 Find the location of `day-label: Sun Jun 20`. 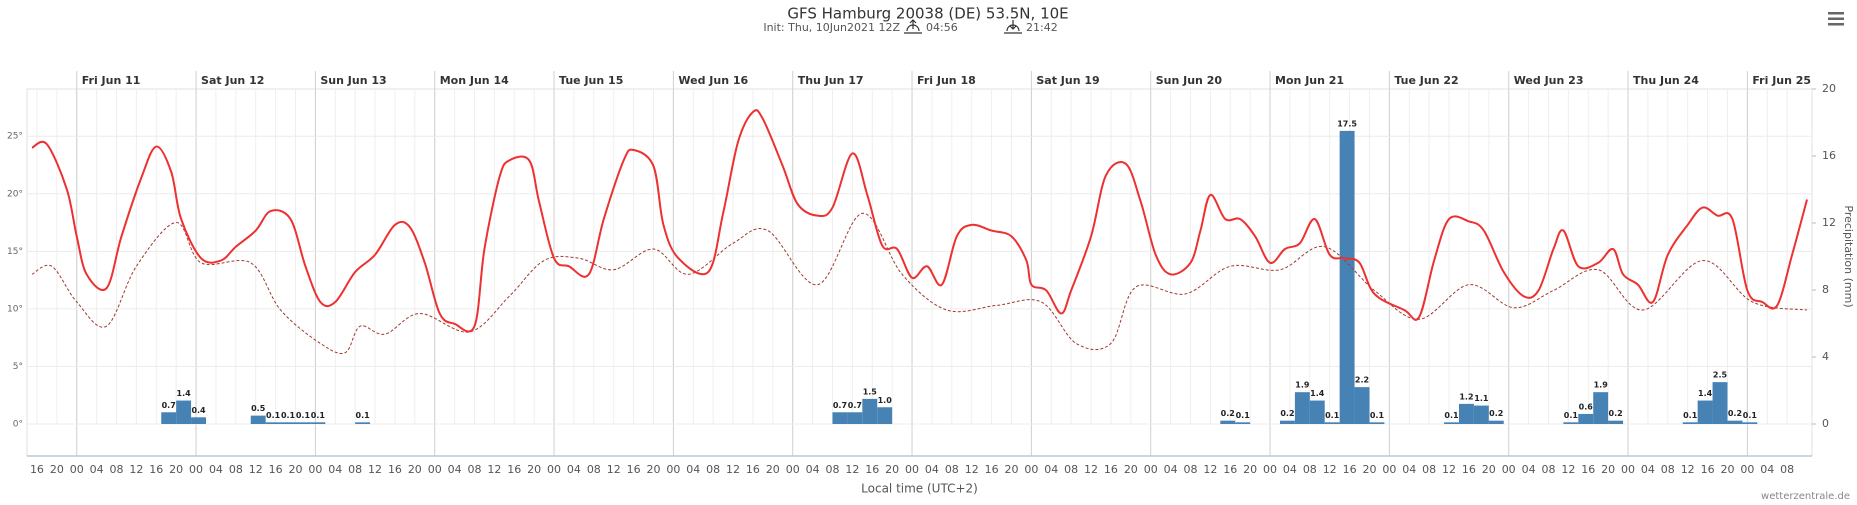

day-label: Sun Jun 20 is located at coordinates (1189, 80).